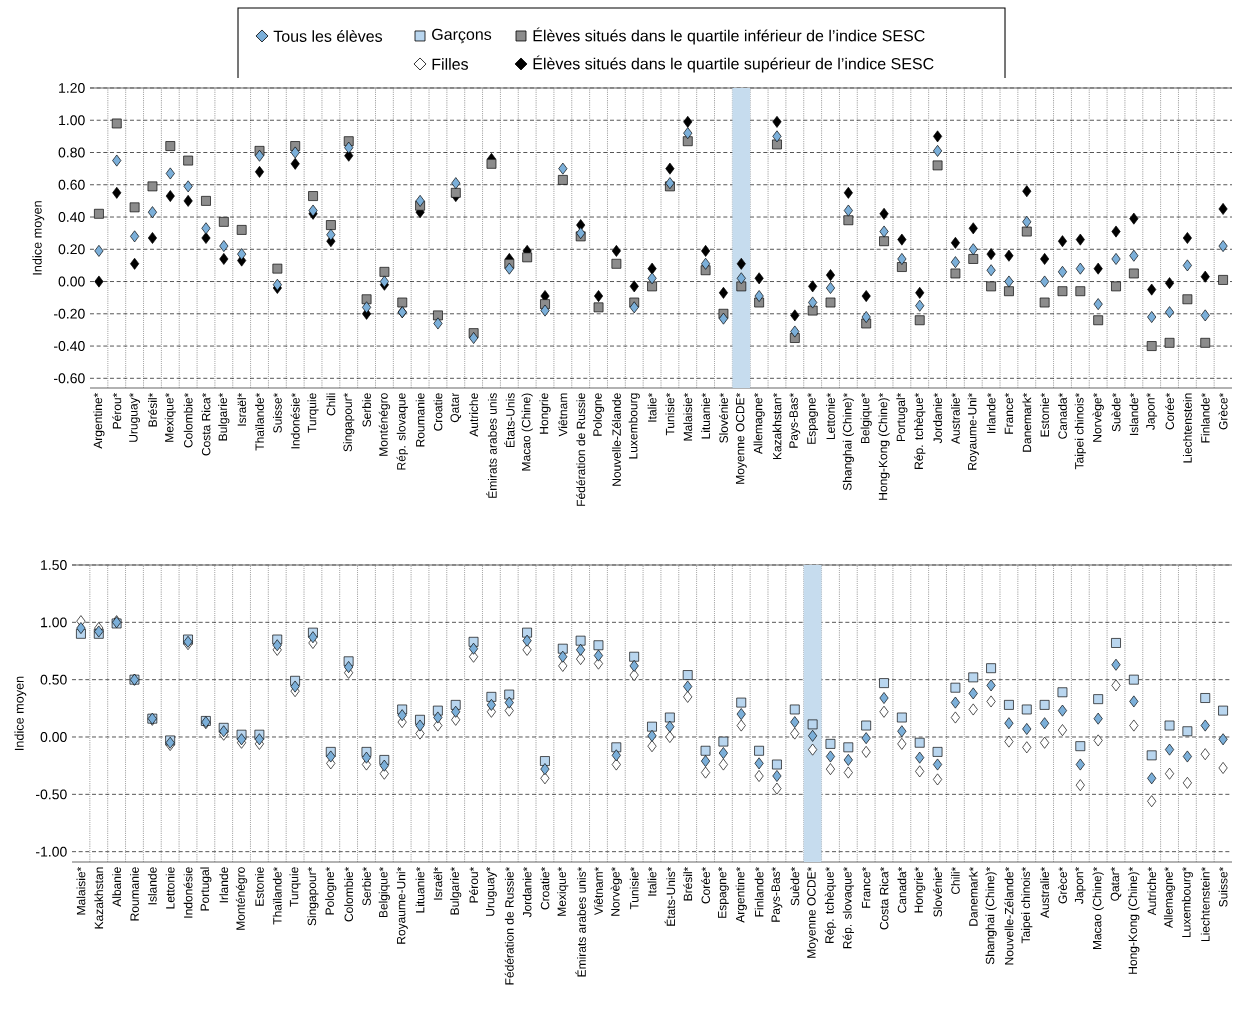  Describe the element at coordinates (349, 422) in the screenshot. I see `x-tick-label: Singapour*` at that location.